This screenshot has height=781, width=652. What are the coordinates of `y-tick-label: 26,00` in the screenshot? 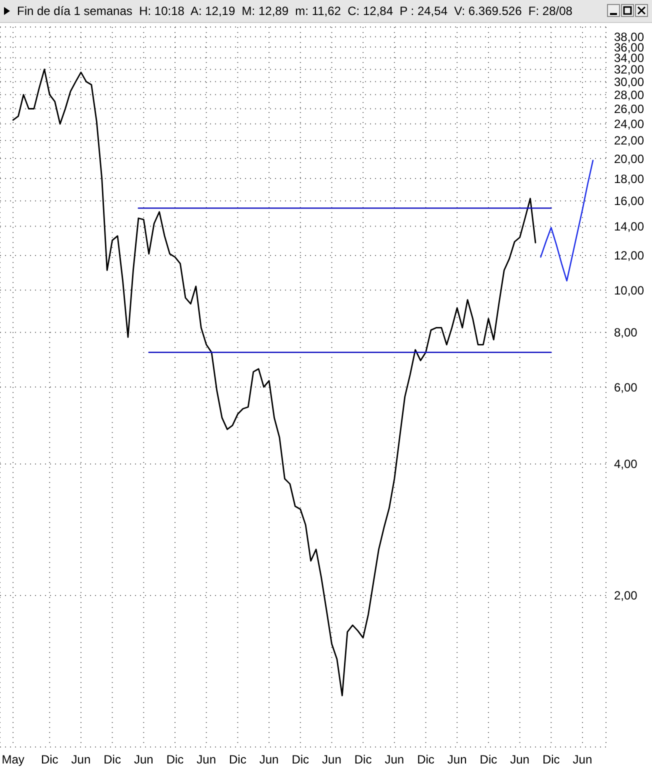 It's located at (629, 109).